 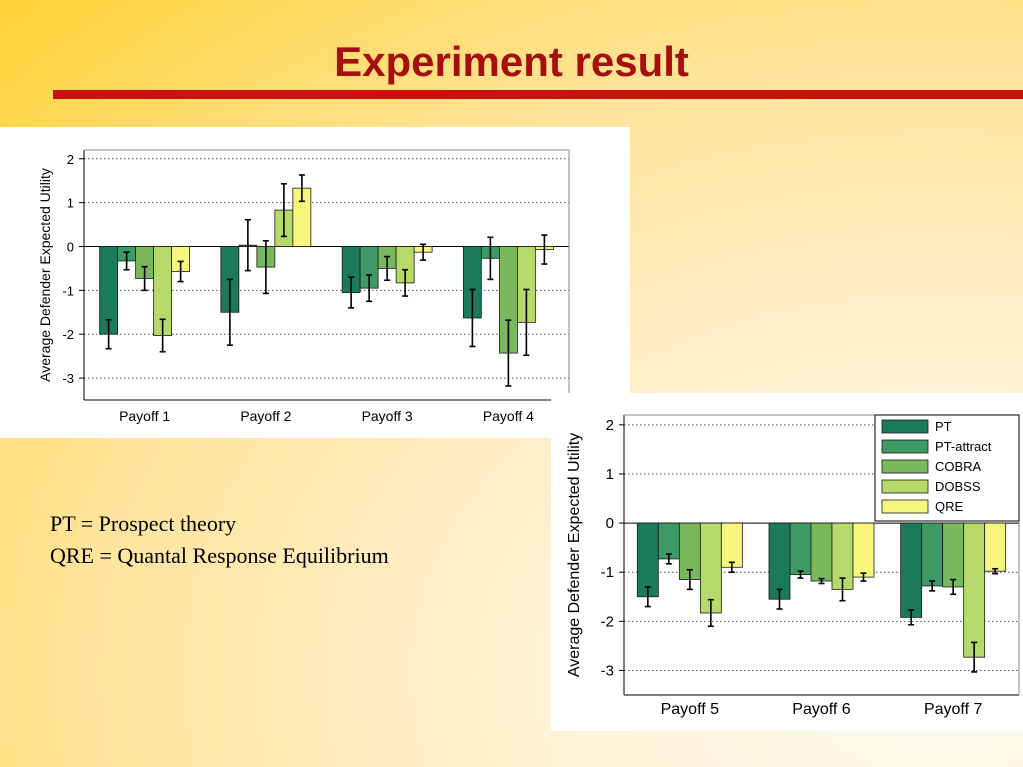 I want to click on x-category-label: Payoff 4, so click(x=508, y=416).